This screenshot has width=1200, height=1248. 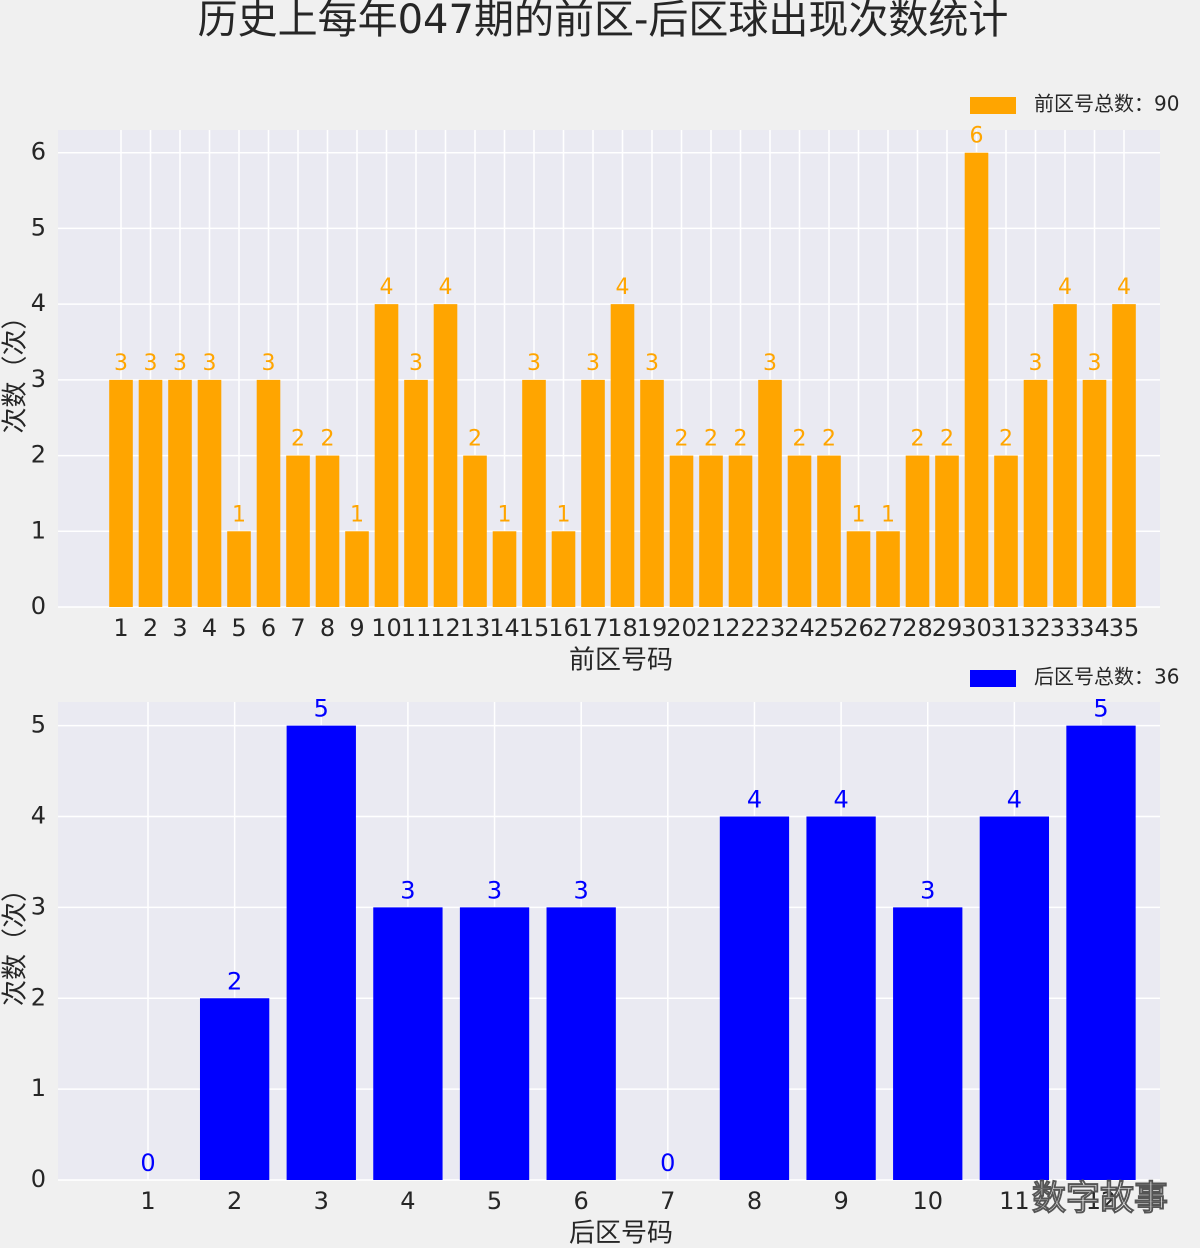 What do you see at coordinates (234, 1201) in the screenshot?
I see `x-tick-label: 2` at bounding box center [234, 1201].